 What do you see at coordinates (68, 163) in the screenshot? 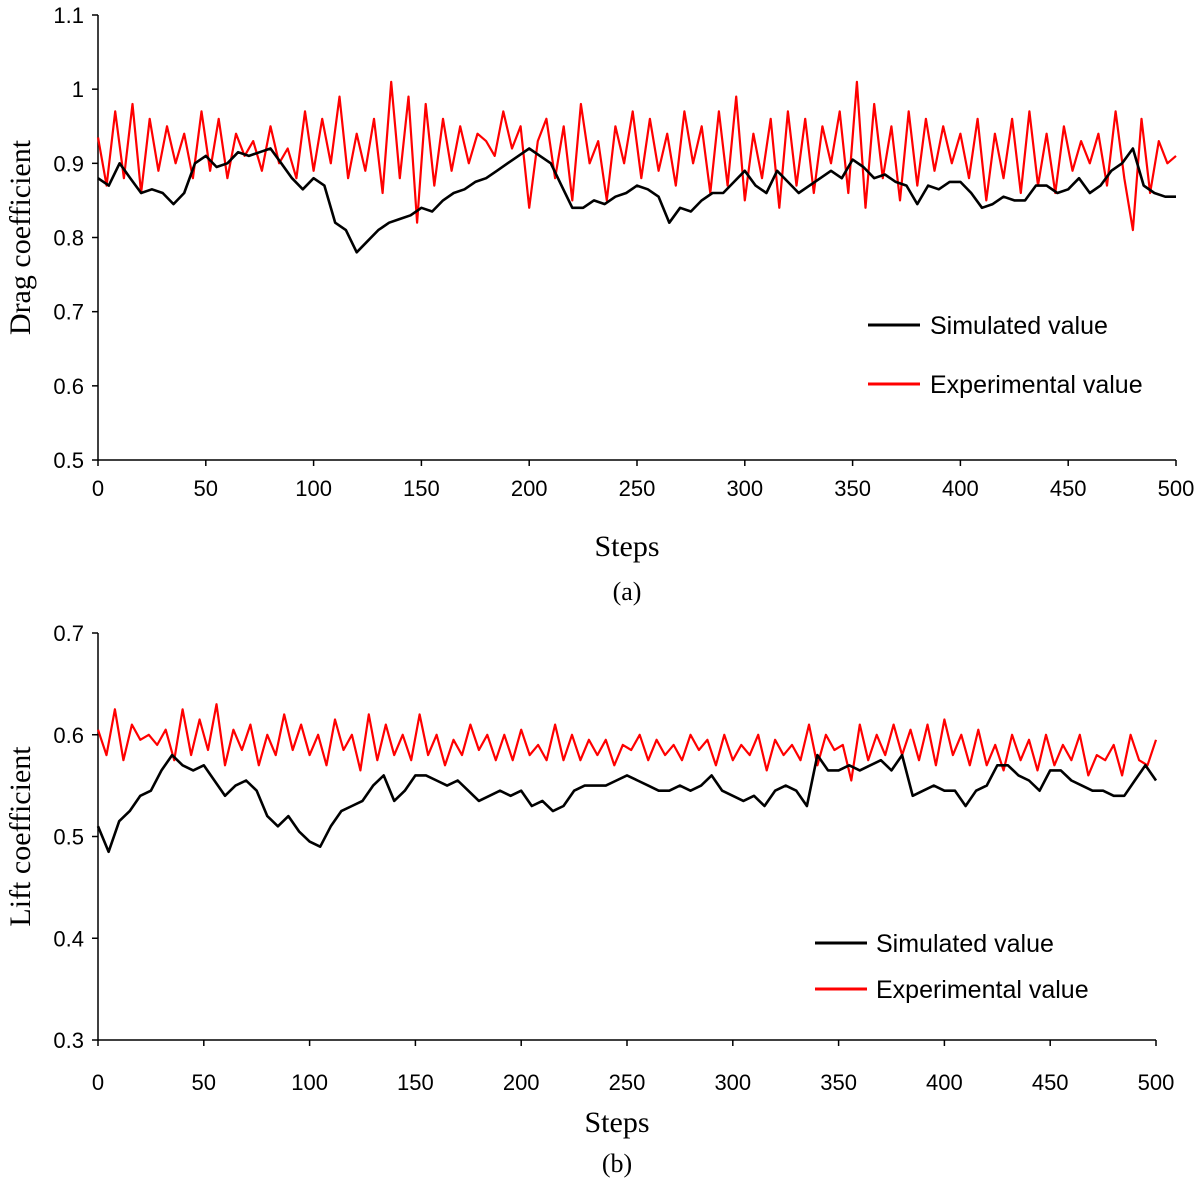
I see `y-tick-label: 0.9` at bounding box center [68, 163].